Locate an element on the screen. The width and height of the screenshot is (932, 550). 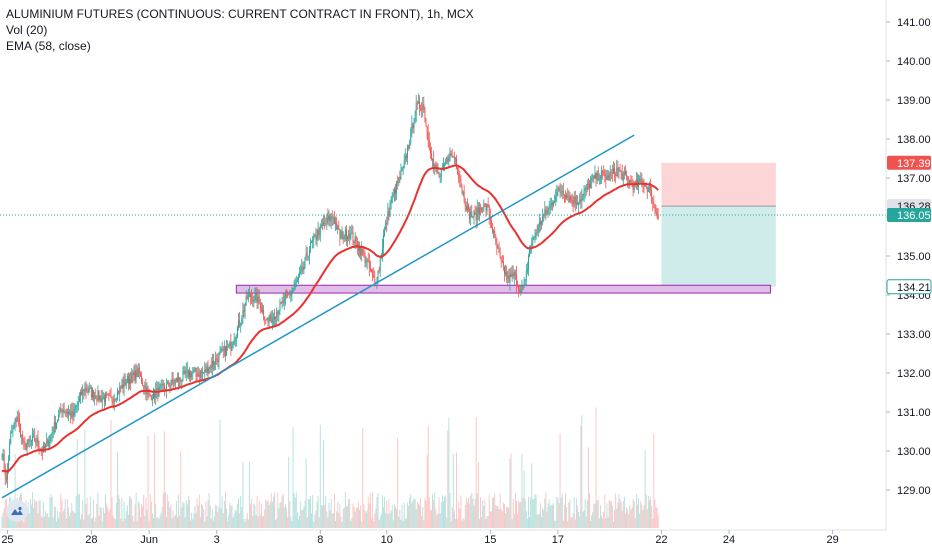
position-tool is located at coordinates (718, 224).